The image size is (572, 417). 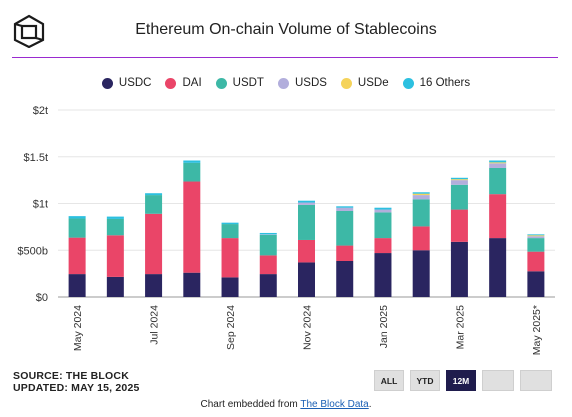 I want to click on the-block-data-link: The Block Data, so click(x=334, y=404).